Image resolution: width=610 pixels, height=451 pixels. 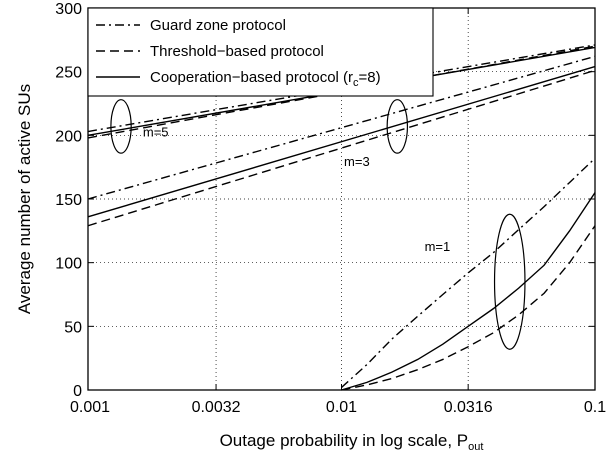 What do you see at coordinates (344, 440) in the screenshot?
I see `x-axis-label-main: Outage probability in log scale, P` at bounding box center [344, 440].